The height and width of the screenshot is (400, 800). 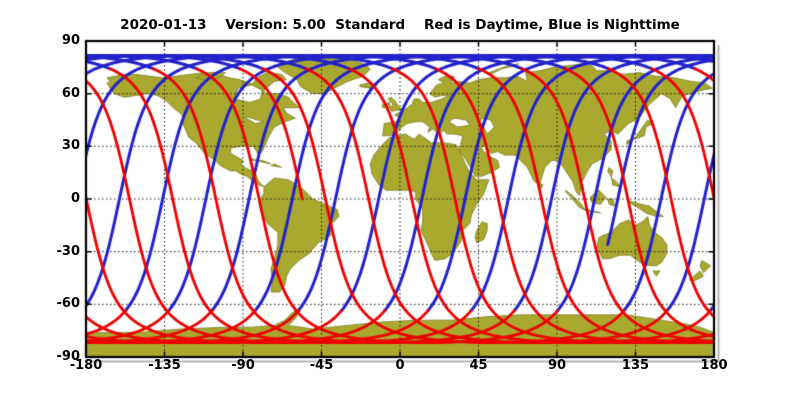 I want to click on x-tick-label: -135, so click(x=164, y=365).